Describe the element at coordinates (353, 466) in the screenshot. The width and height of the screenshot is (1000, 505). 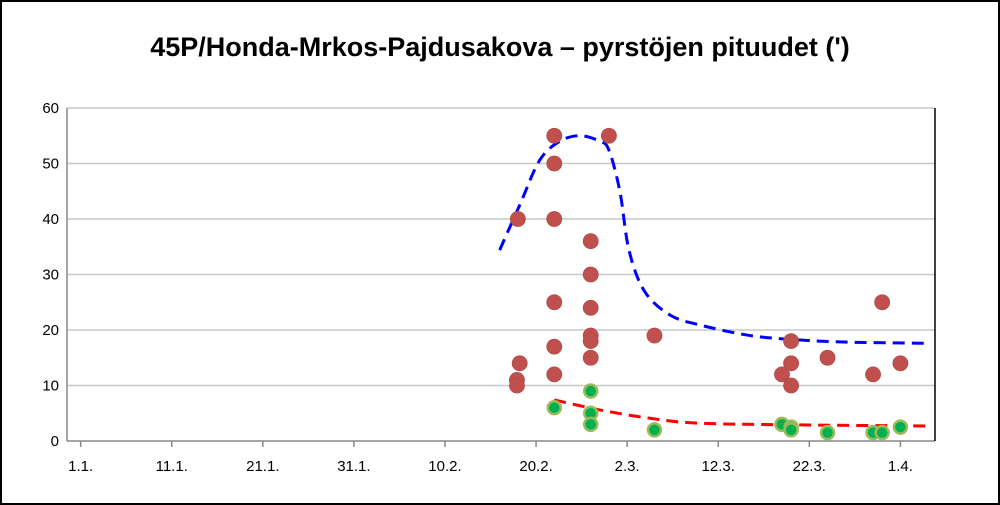
I see `x-tick-label: 31.1.` at that location.